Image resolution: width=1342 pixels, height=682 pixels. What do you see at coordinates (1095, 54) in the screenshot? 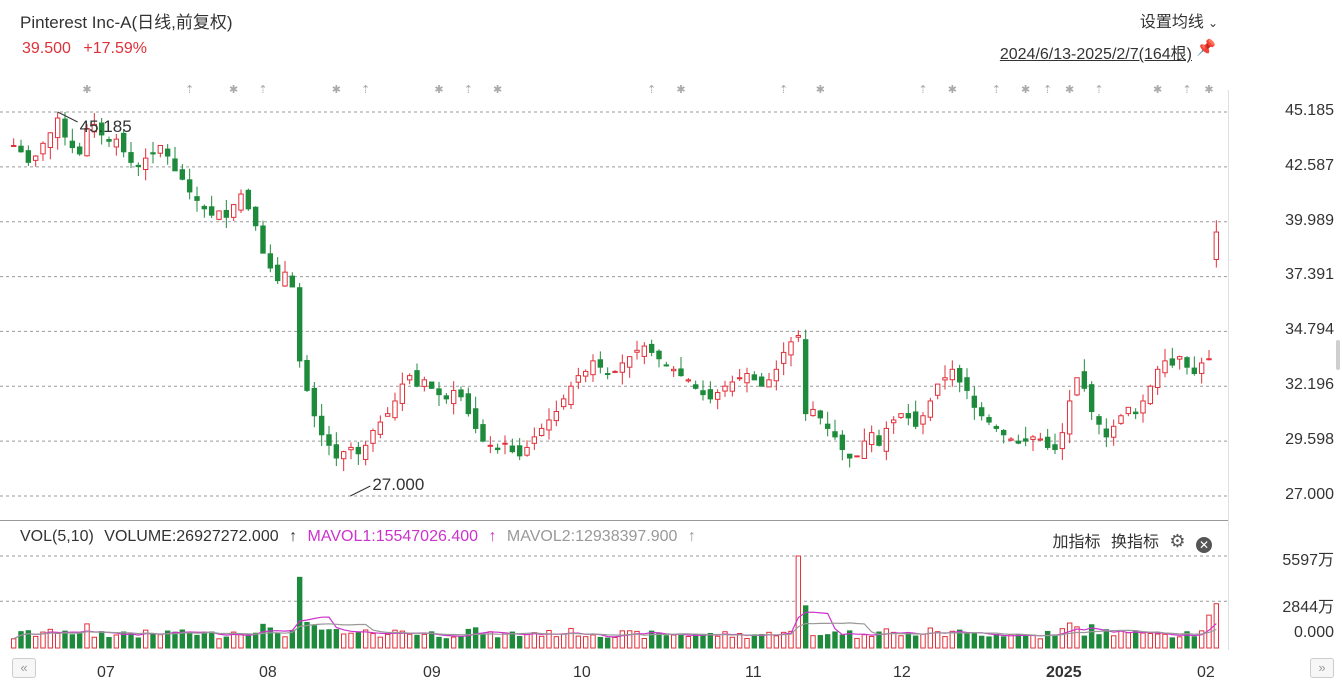
I see `date-range-link: 2024/6/13-2025/2/7(164根)` at bounding box center [1095, 54].